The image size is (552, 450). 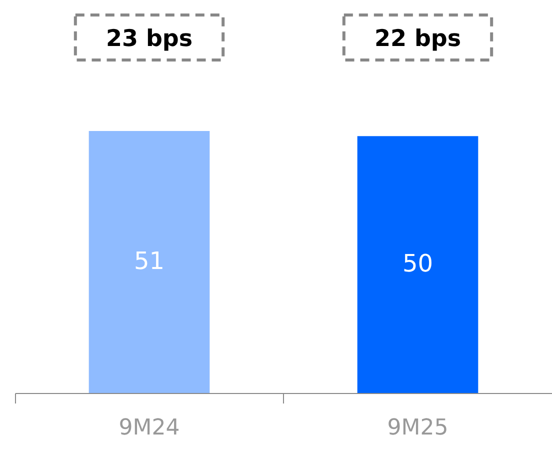 I want to click on text: 22 bps, so click(x=418, y=39).